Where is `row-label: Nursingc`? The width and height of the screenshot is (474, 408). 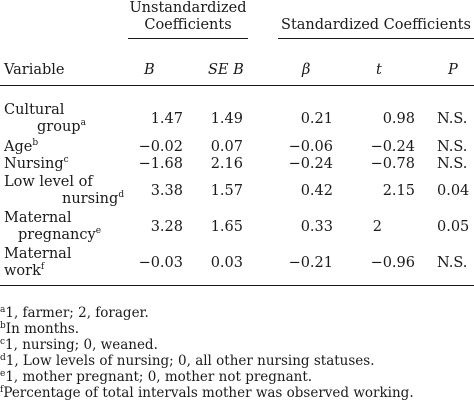 row-label: Nursingc is located at coordinates (36, 163).